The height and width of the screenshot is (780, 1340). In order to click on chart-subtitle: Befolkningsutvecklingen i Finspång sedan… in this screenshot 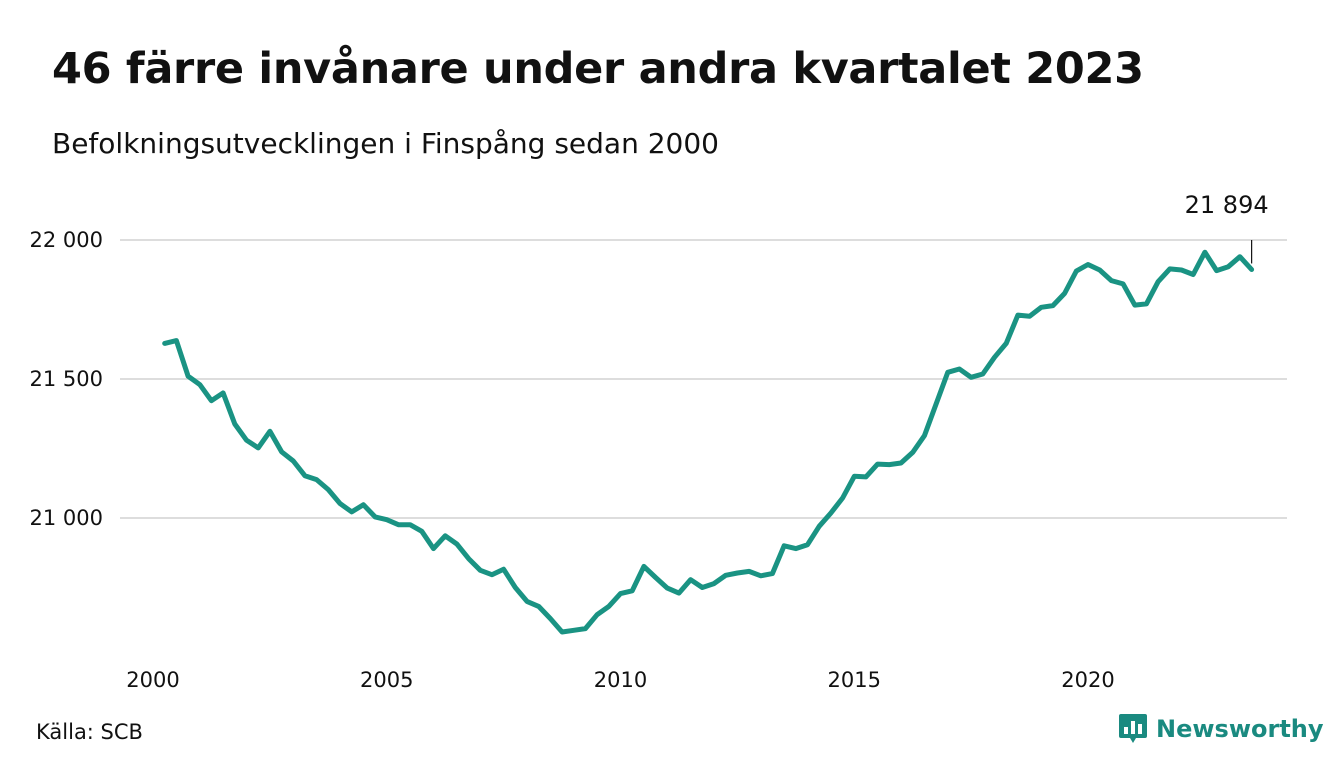, I will do `click(385, 143)`.